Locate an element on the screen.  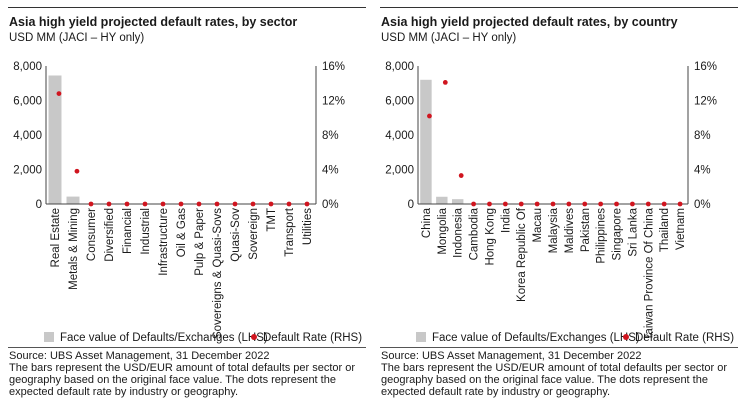
category-label: Mongolia is located at coordinates (443, 230).